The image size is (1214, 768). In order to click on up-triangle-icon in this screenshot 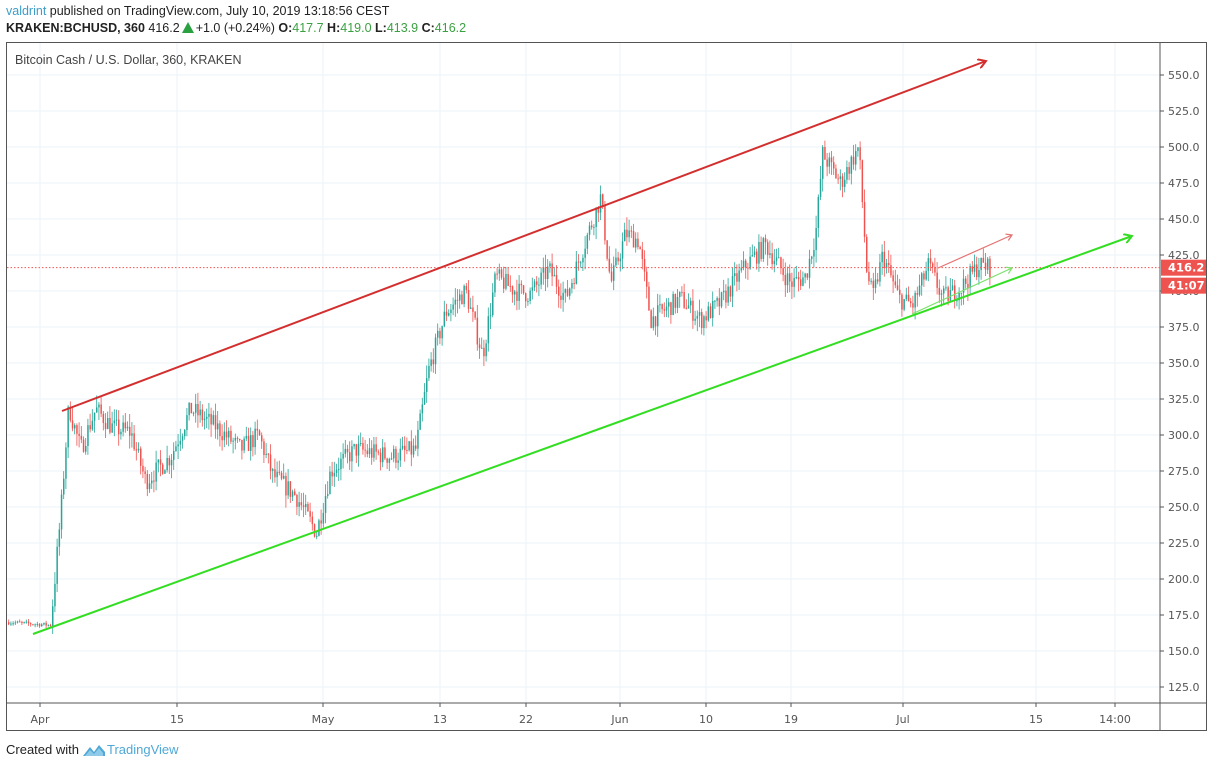, I will do `click(187, 27)`.